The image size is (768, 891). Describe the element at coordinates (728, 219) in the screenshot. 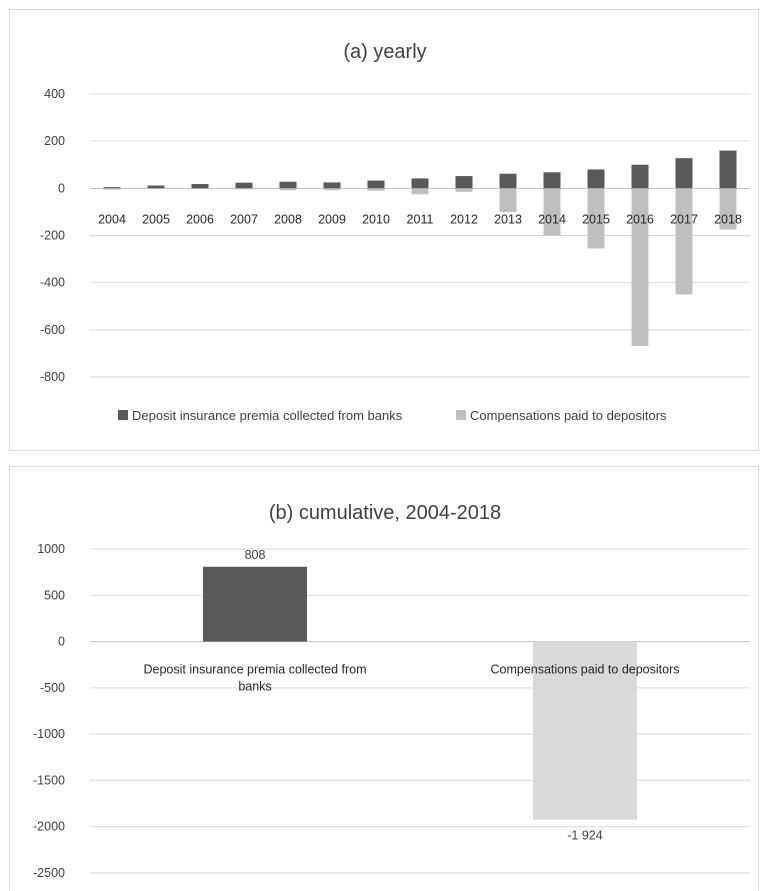

I see `x-category-label: 2018` at that location.